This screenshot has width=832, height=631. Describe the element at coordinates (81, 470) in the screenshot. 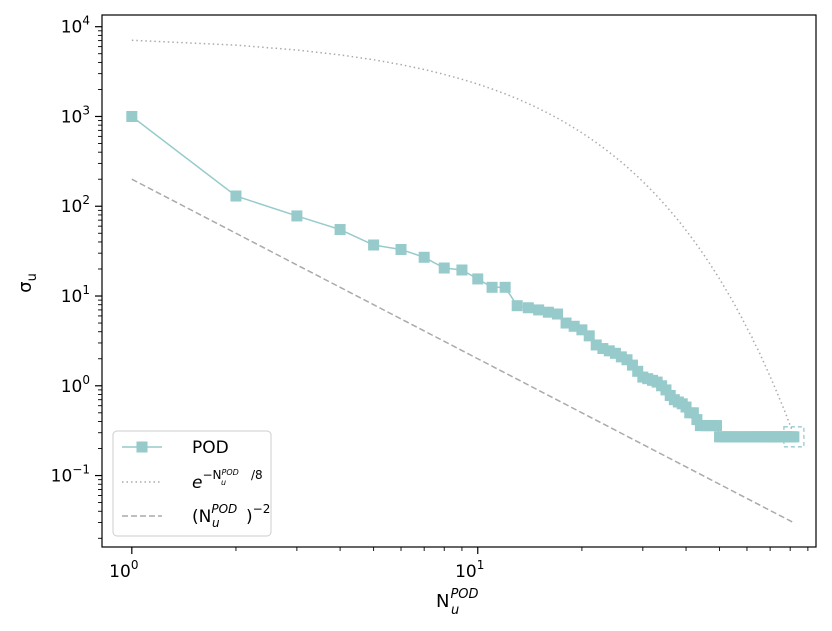

I see `y-tick-label-exp-0: −1` at that location.